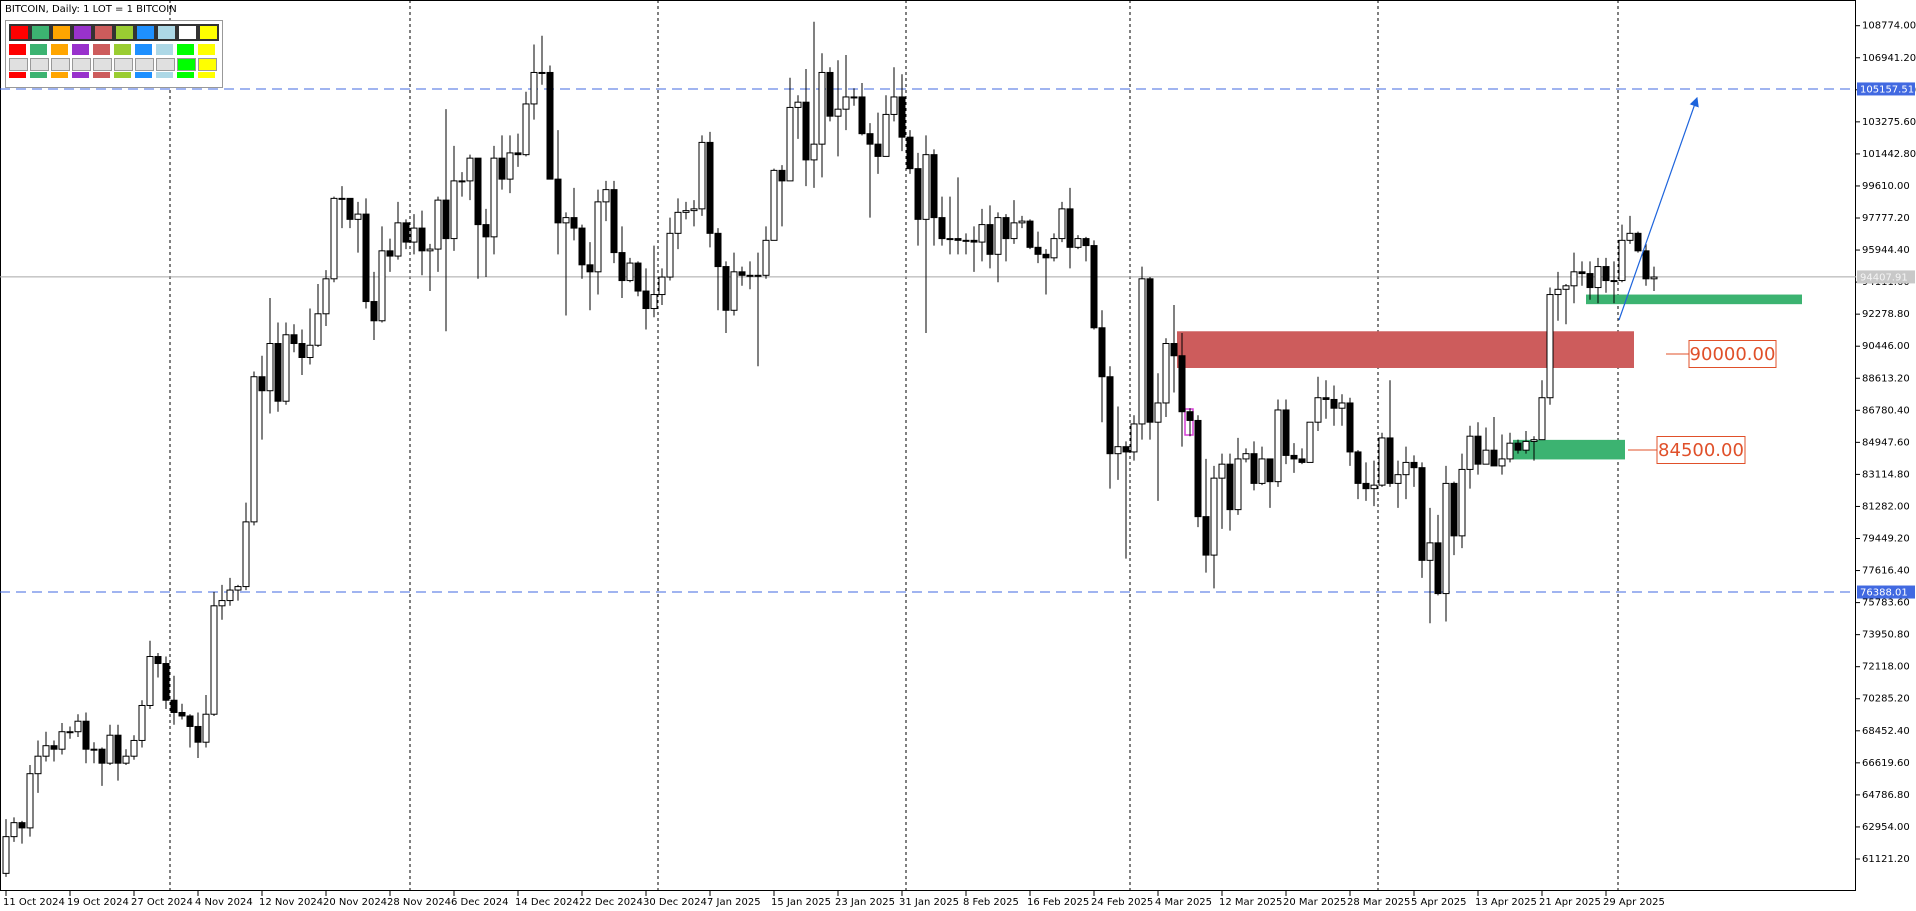 The height and width of the screenshot is (911, 1916). Describe the element at coordinates (1886, 277) in the screenshot. I see `price-label-bg` at that location.